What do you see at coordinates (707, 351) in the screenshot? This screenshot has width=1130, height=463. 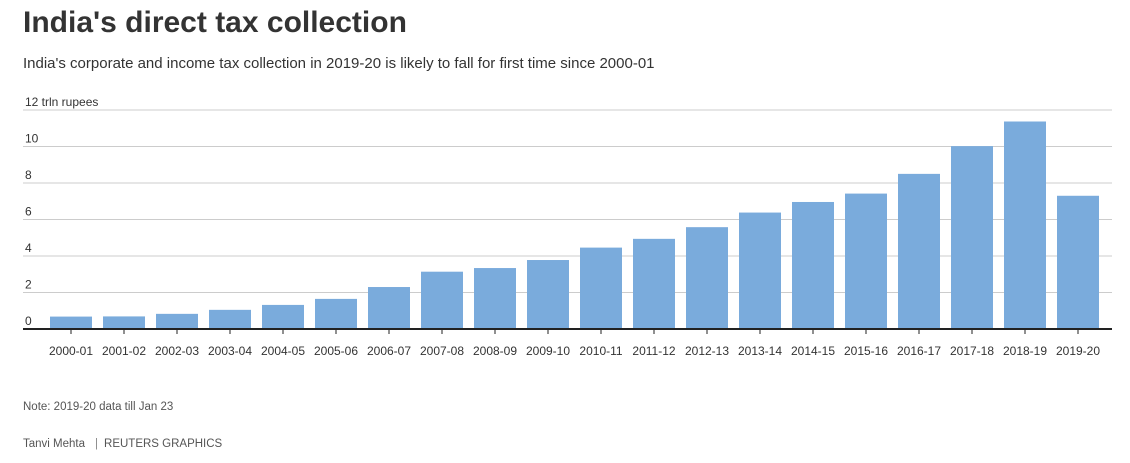 I see `x-tick-label: 2012-13` at bounding box center [707, 351].